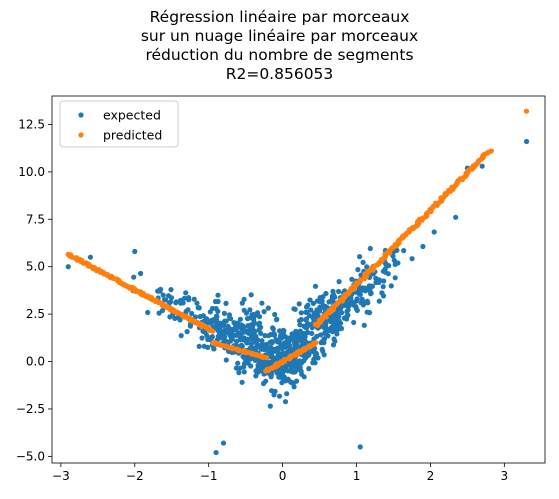 The width and height of the screenshot is (559, 499). I want to click on x-tick-label: 2, so click(431, 476).